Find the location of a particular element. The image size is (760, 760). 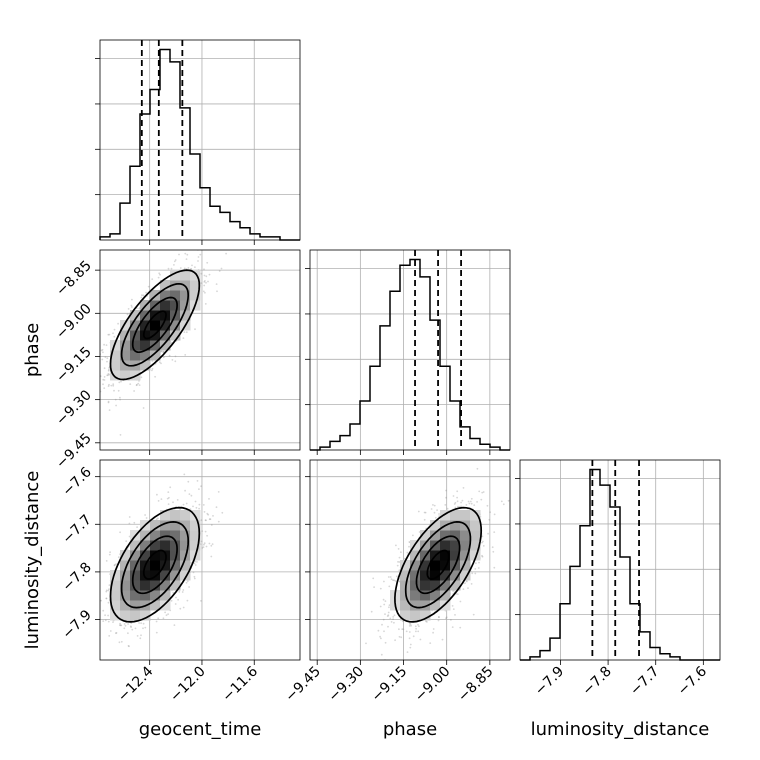

histogram-panel-geocent_time is located at coordinates (198, 142).